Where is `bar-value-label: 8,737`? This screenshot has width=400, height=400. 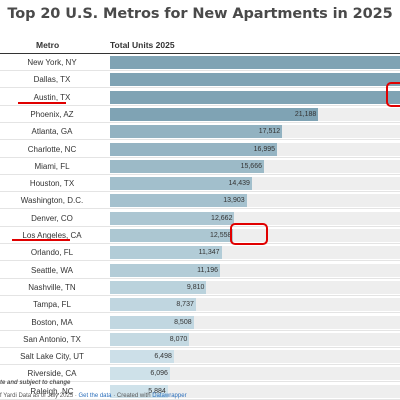
bar-value-label: 8,737 is located at coordinates (185, 305).